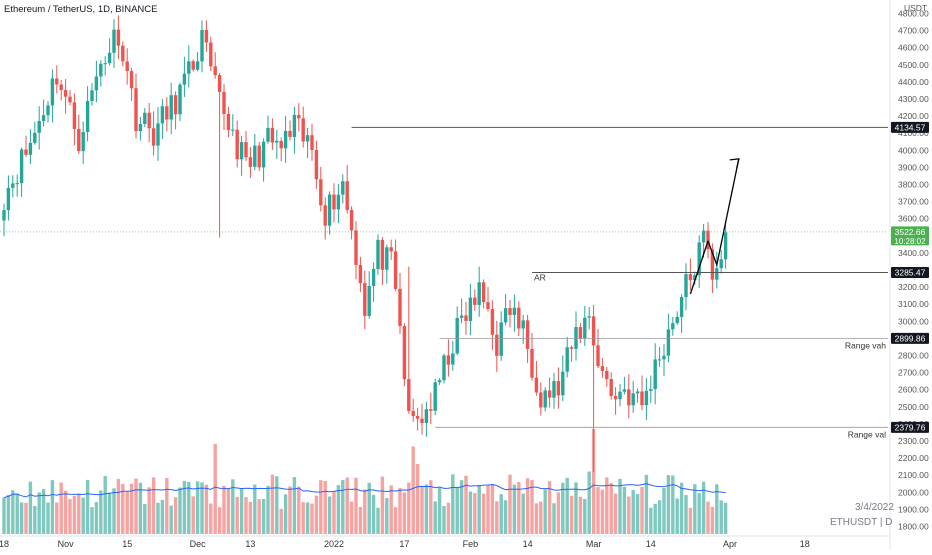 This screenshot has height=555, width=932. I want to click on time-tick-label: Feb, so click(471, 544).